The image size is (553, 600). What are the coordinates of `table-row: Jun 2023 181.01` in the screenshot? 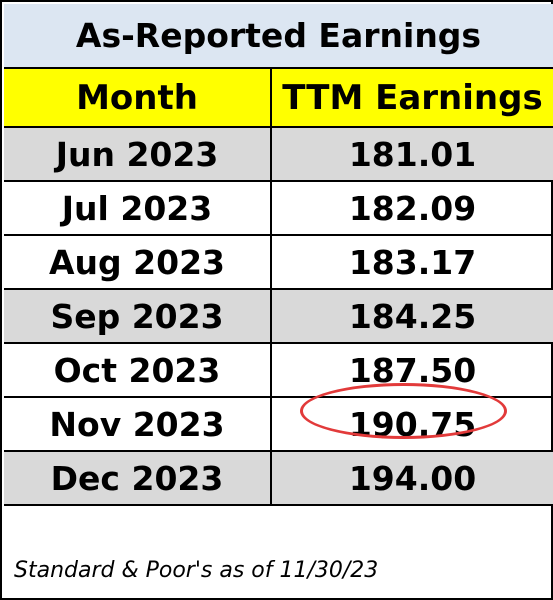 It's located at (278, 154).